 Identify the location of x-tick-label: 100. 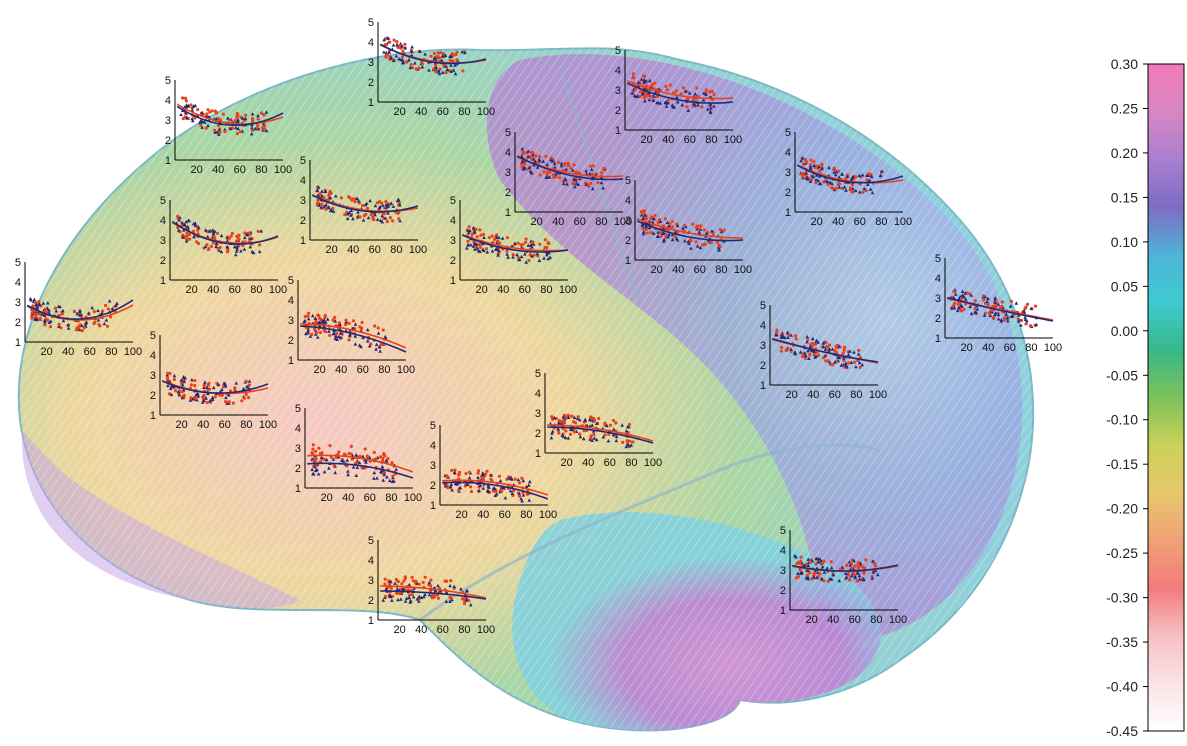
(733, 140).